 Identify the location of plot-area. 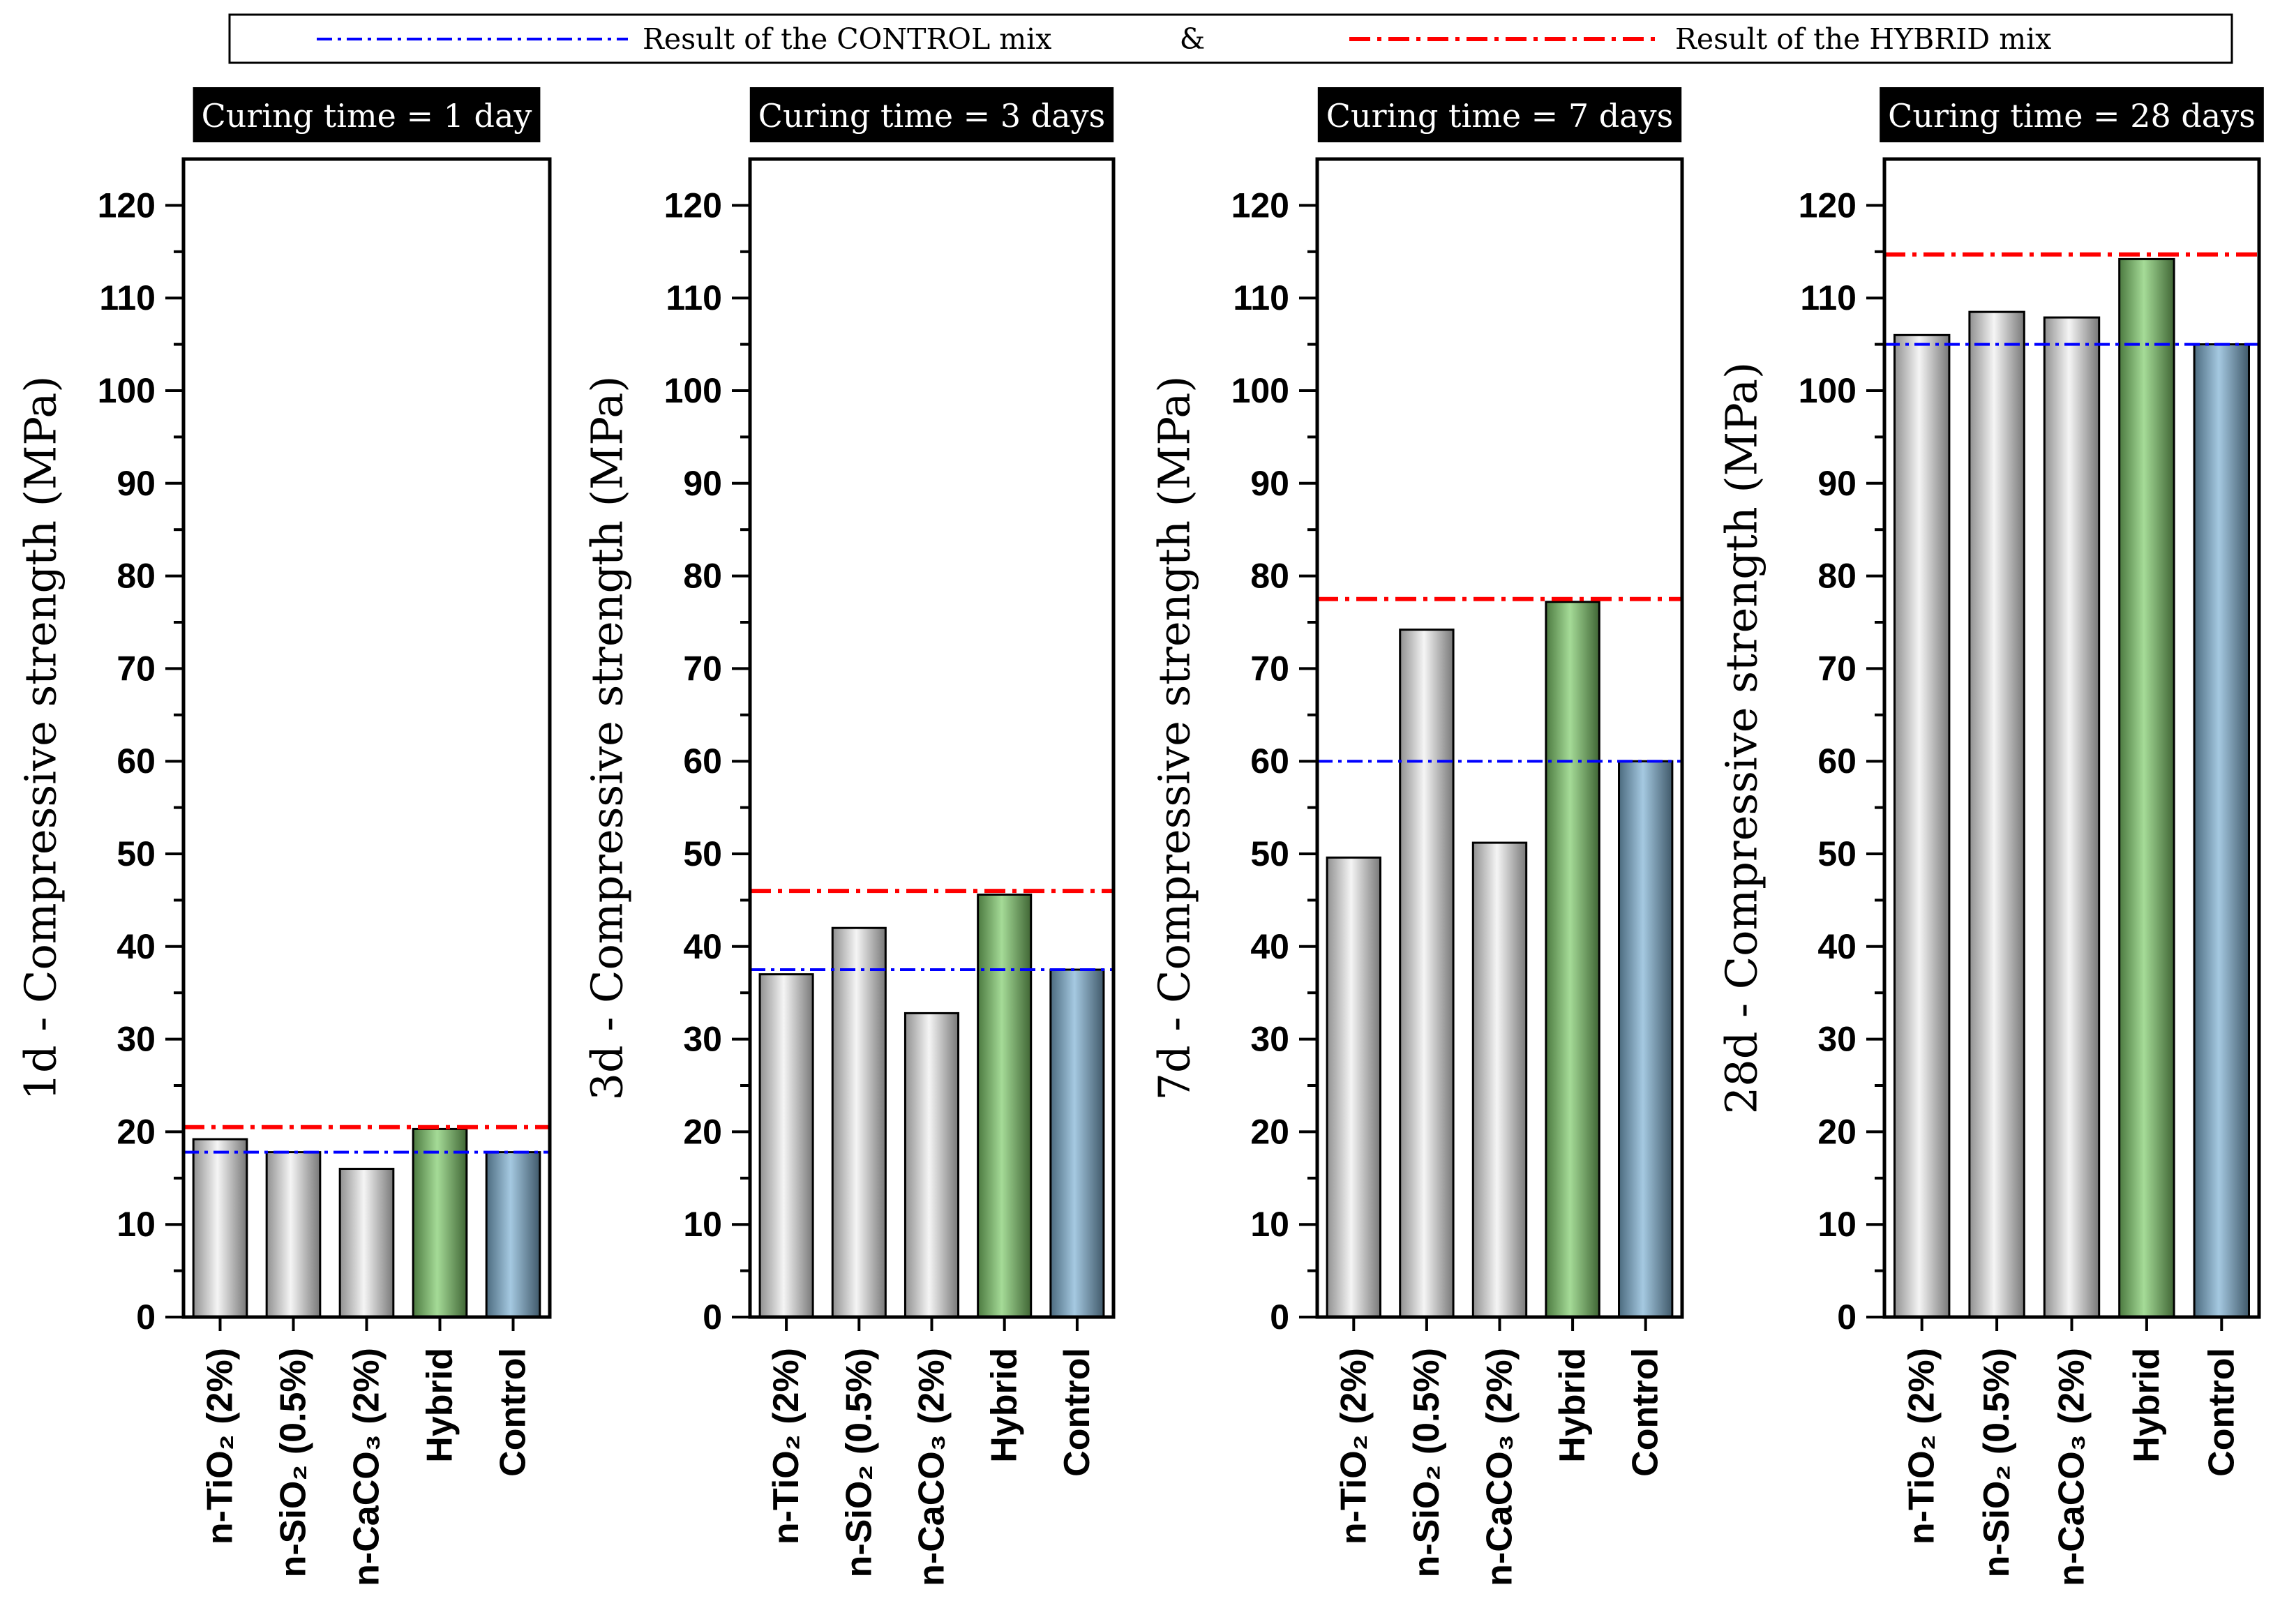
(367, 738).